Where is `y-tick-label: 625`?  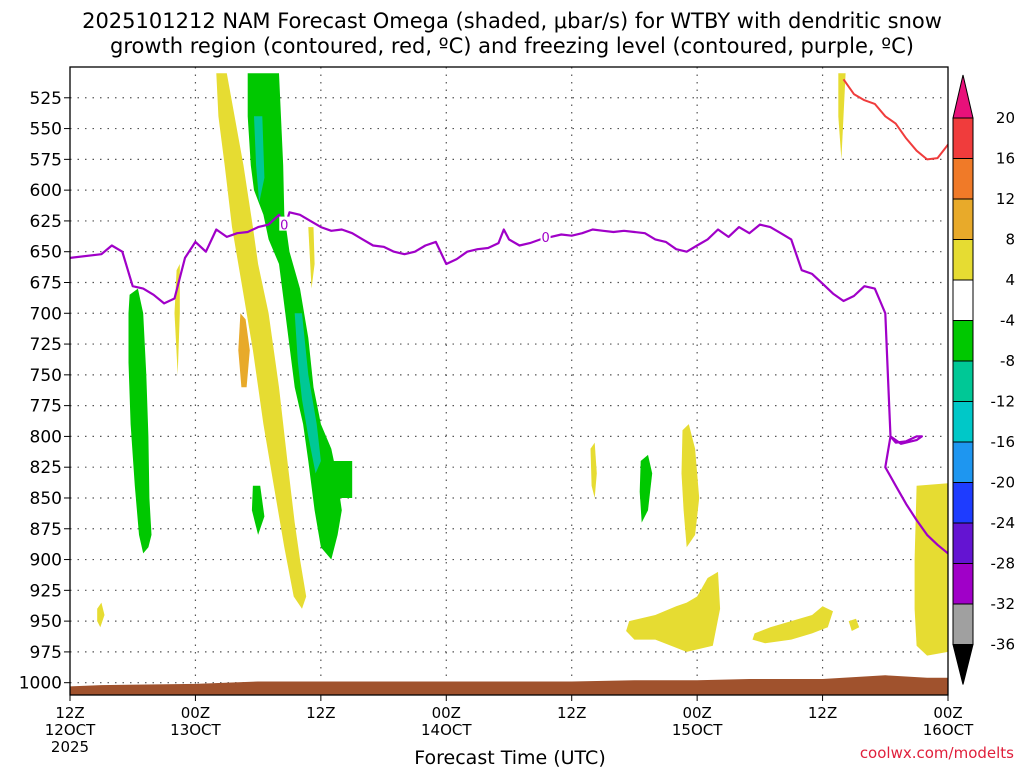
y-tick-label: 625 is located at coordinates (46, 222).